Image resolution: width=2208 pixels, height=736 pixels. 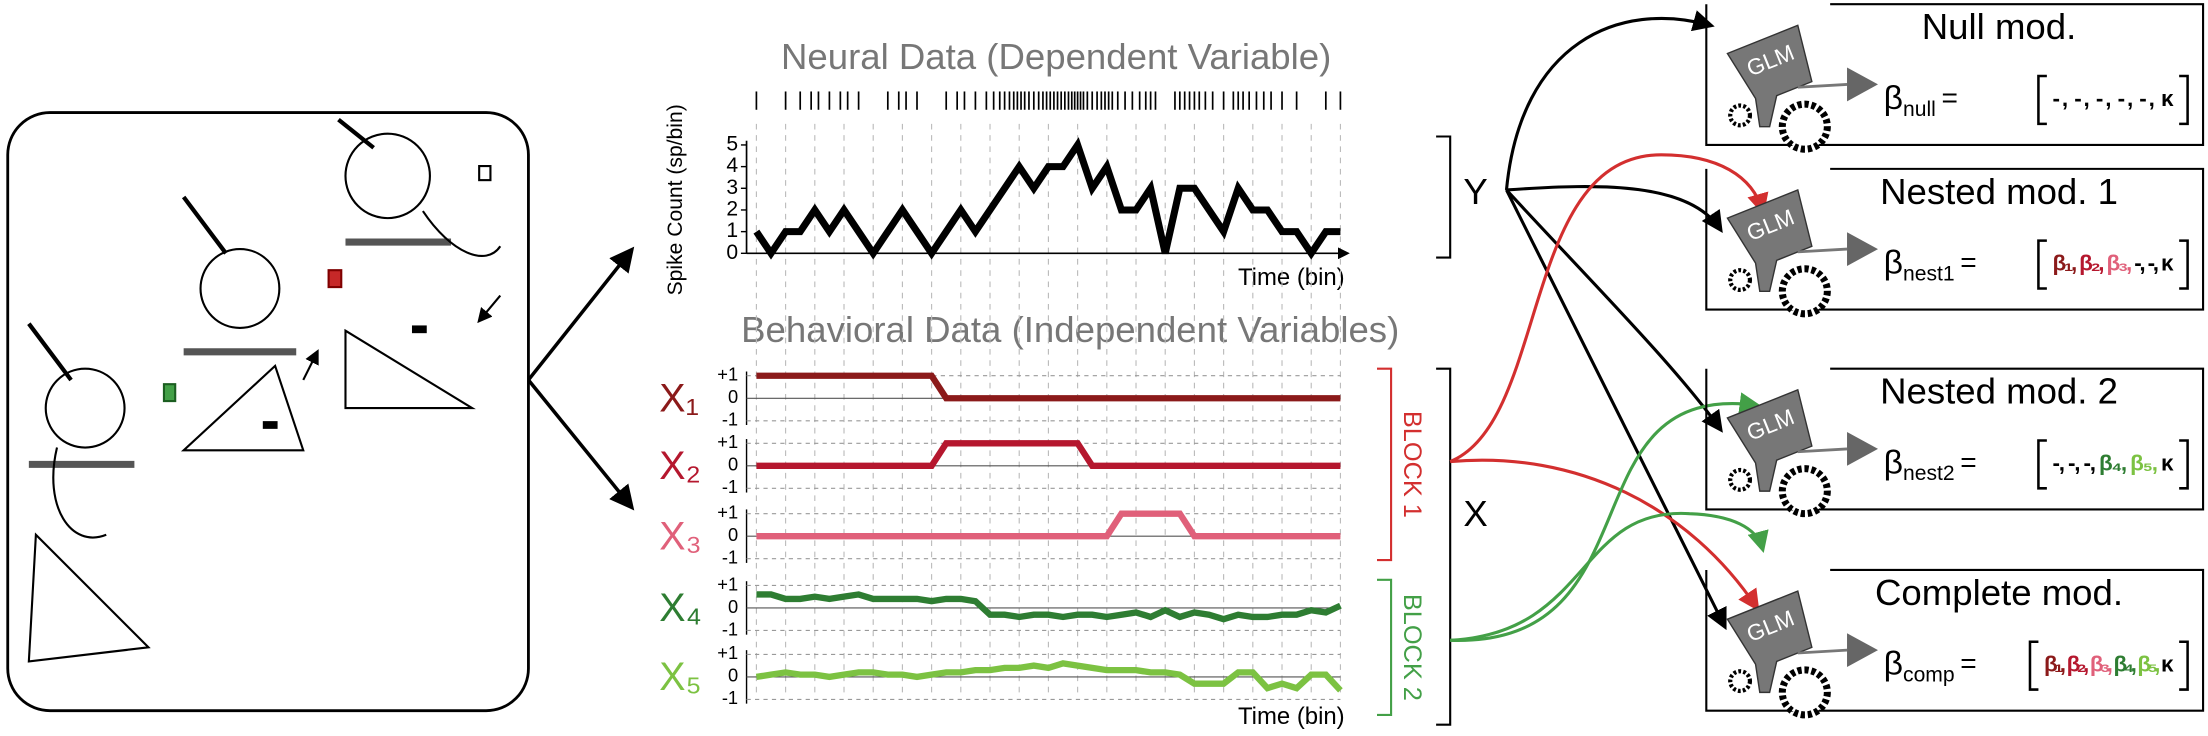 What do you see at coordinates (1919, 108) in the screenshot?
I see `beta-sub: null` at bounding box center [1919, 108].